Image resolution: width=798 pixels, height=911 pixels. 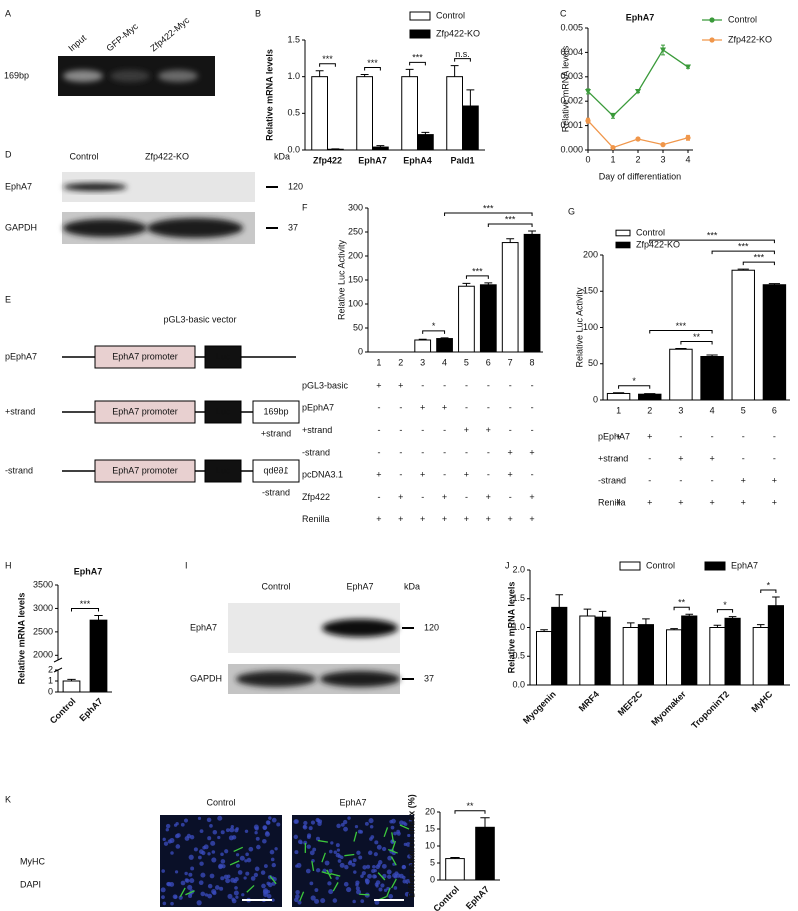 What do you see at coordinates (510, 219) in the screenshot?
I see `significance-label: ***` at bounding box center [510, 219].